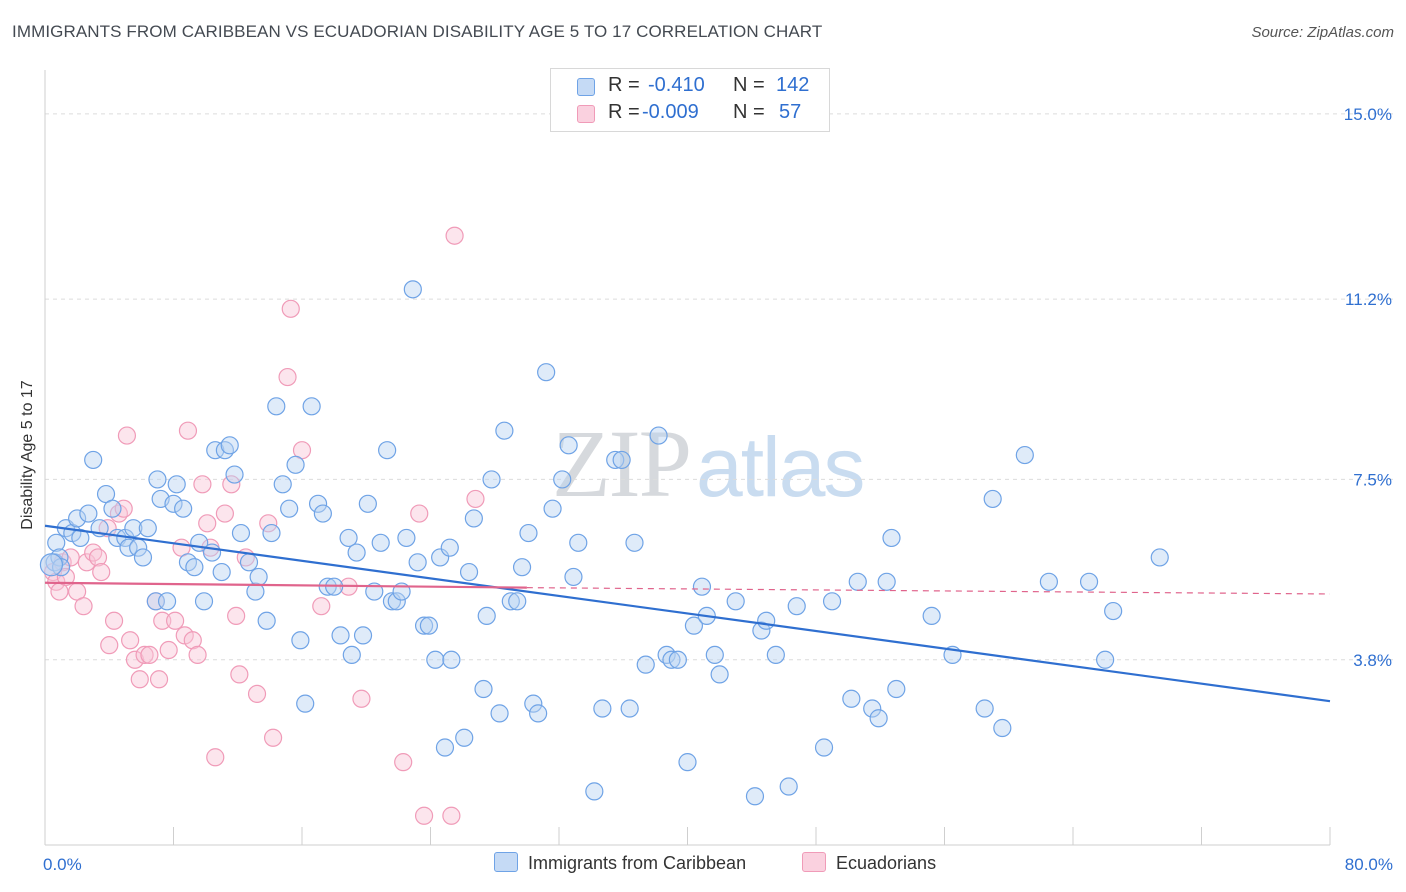 The height and width of the screenshot is (892, 1406). Describe the element at coordinates (586, 87) in the screenshot. I see `legend-swatch-caribbean` at that location.